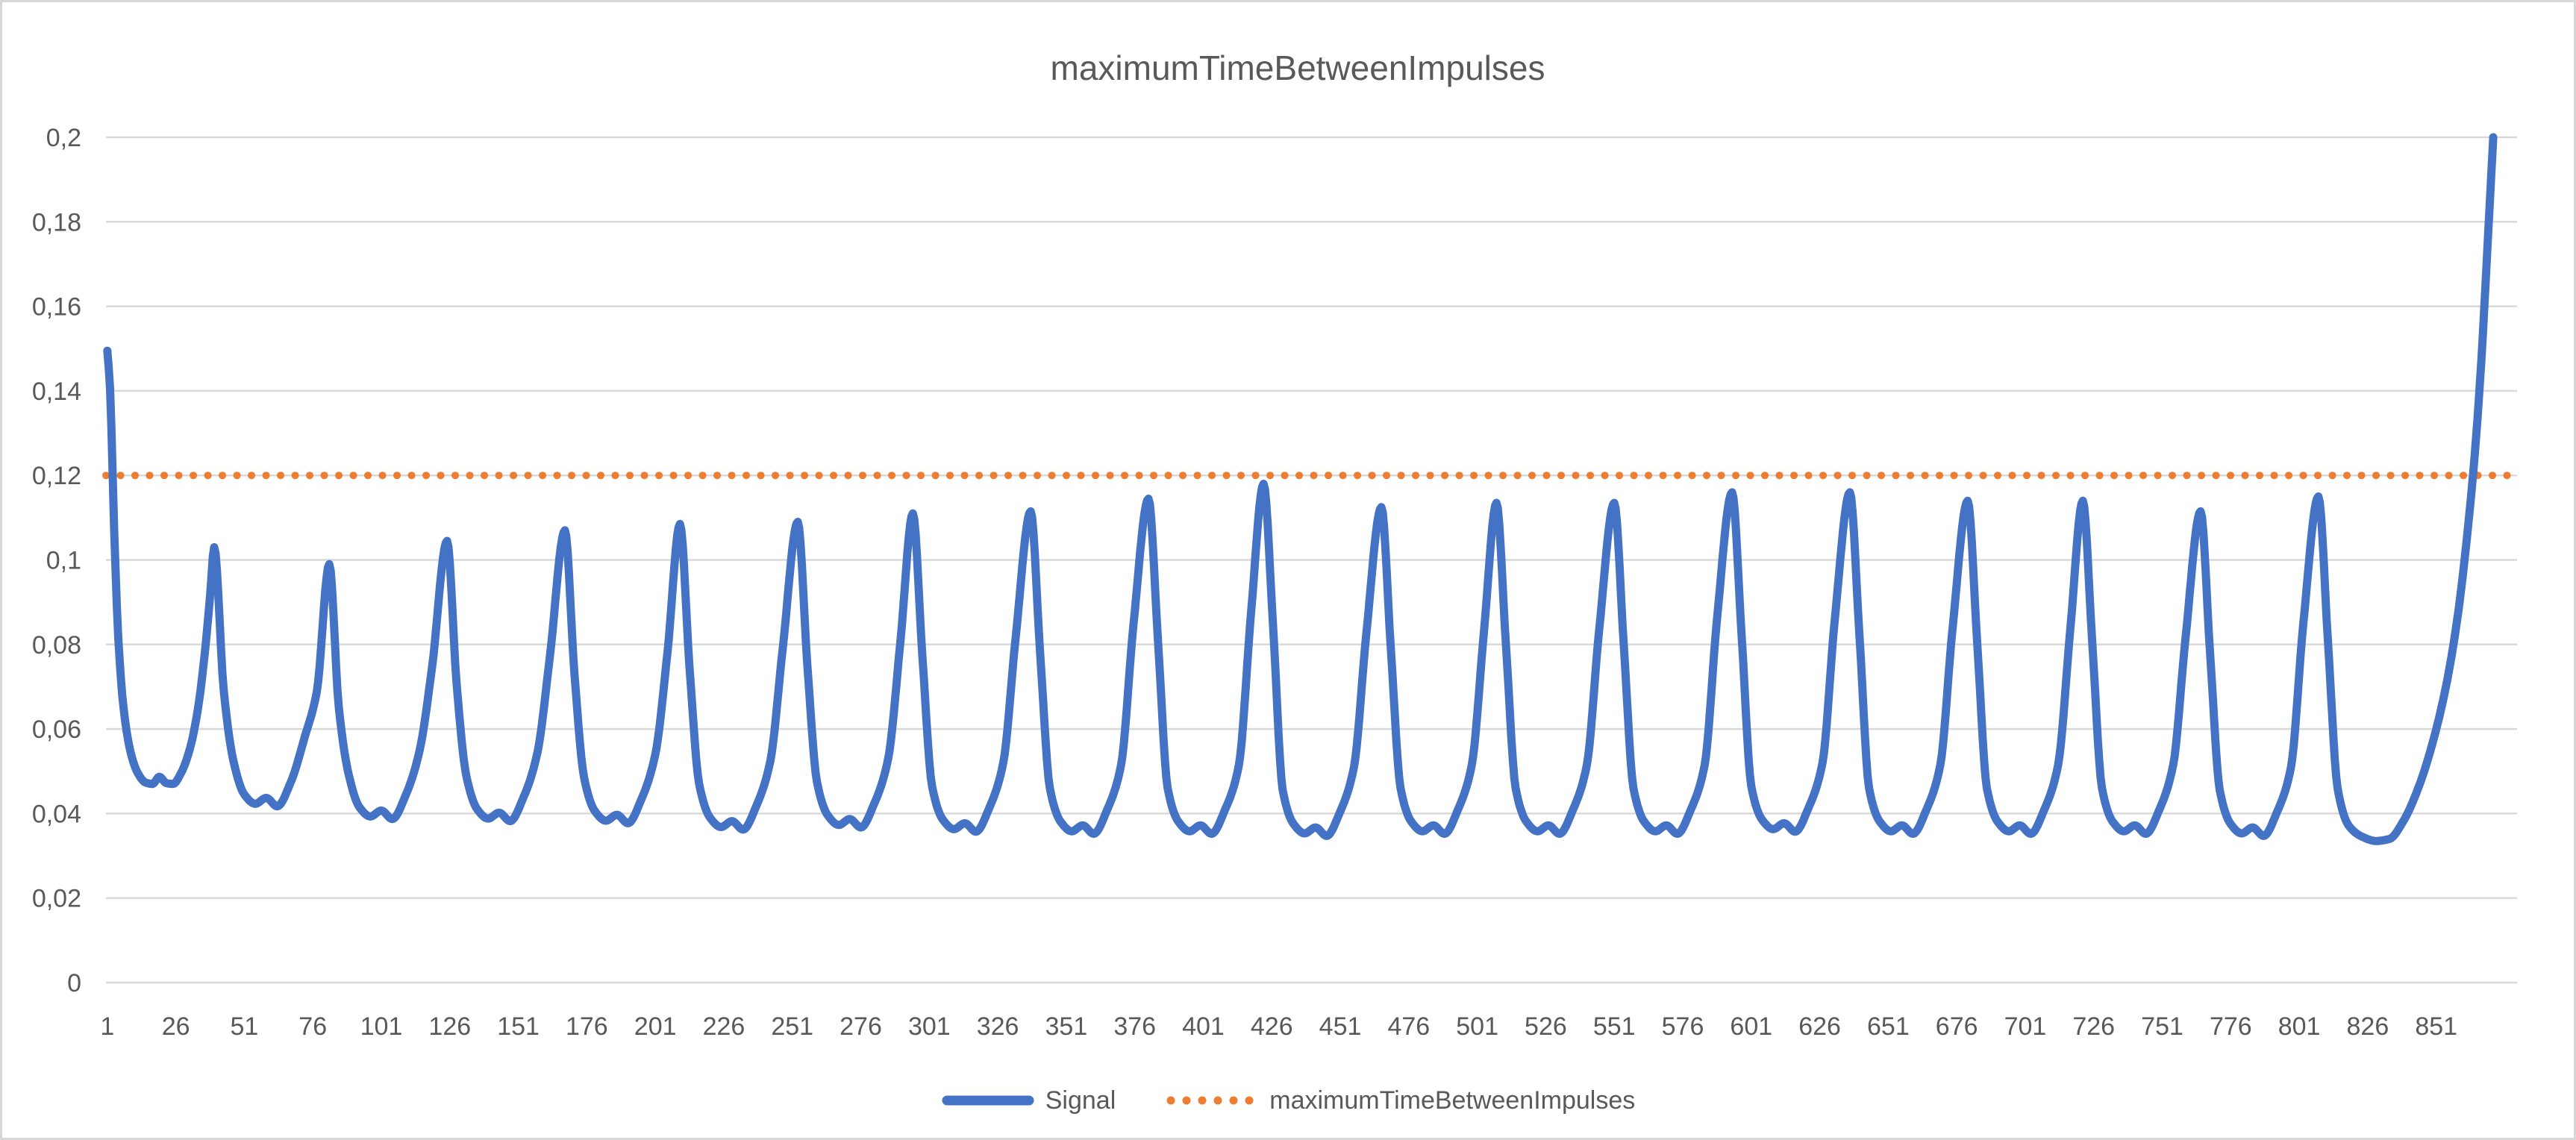 The image size is (2576, 1140). What do you see at coordinates (1888, 1026) in the screenshot?
I see `x-tick-label: 651` at bounding box center [1888, 1026].